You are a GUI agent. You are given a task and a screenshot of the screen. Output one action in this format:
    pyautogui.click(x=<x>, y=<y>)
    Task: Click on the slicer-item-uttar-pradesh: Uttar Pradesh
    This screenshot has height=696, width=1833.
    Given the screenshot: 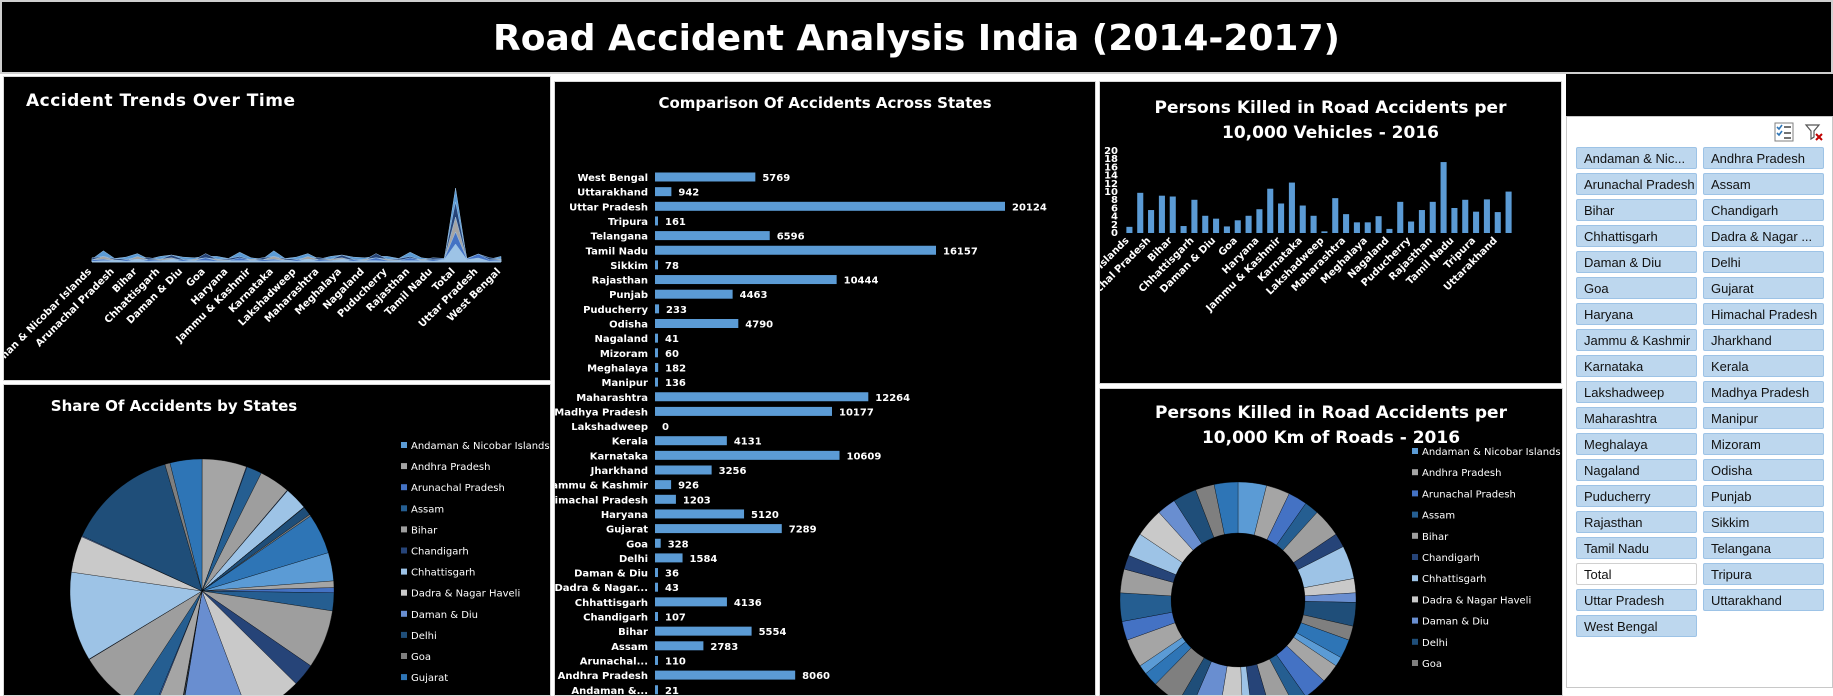 What is the action you would take?
    pyautogui.click(x=1636, y=600)
    